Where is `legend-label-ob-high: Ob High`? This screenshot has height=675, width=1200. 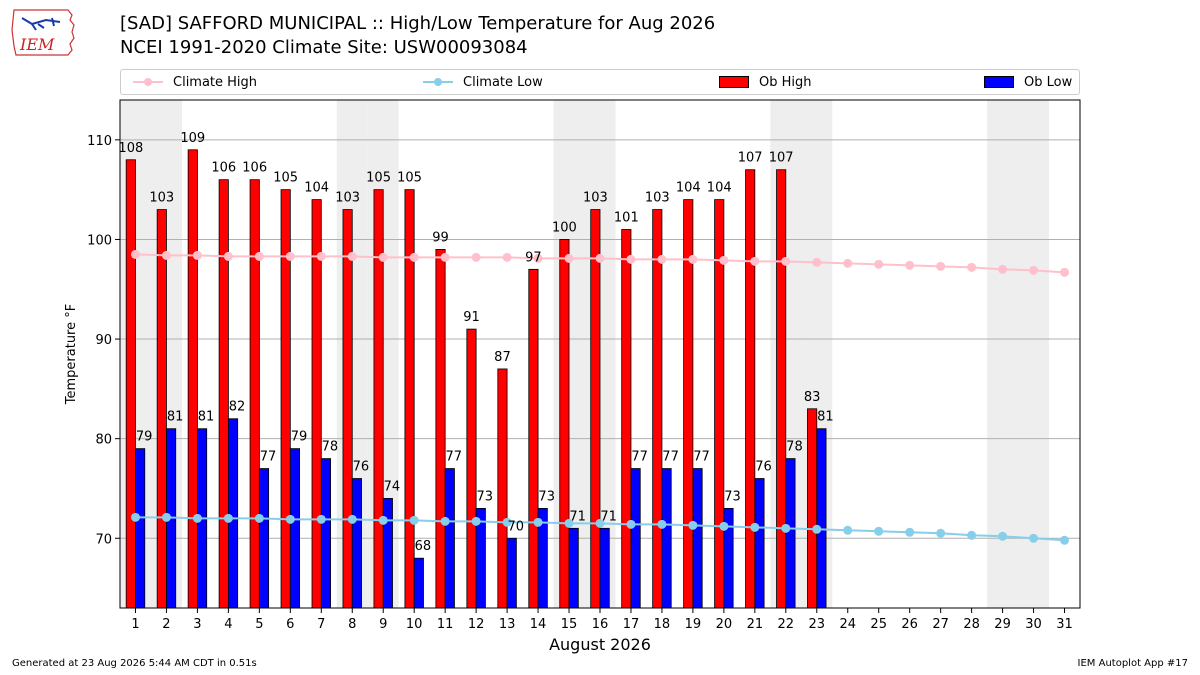
legend-label-ob-high: Ob High is located at coordinates (785, 82).